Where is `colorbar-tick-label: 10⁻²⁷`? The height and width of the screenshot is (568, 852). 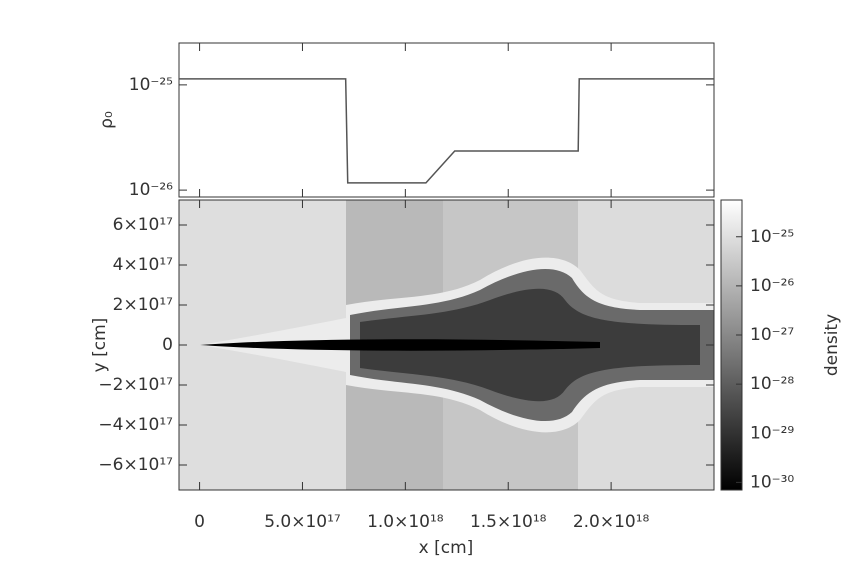
colorbar-tick-label: 10⁻²⁷ is located at coordinates (772, 335).